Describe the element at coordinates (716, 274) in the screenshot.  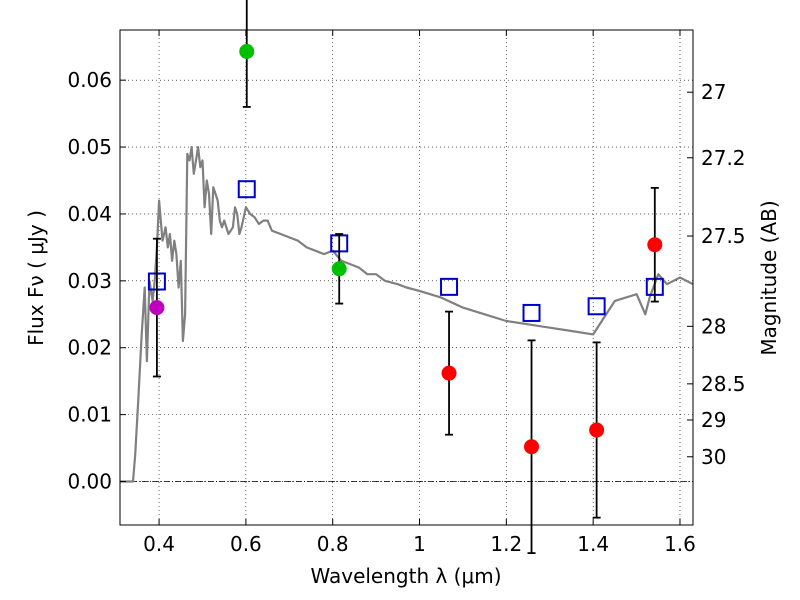
I see `y-axis-right-ticks: 27 27.2 27.5 28 28.5 29 30` at that location.